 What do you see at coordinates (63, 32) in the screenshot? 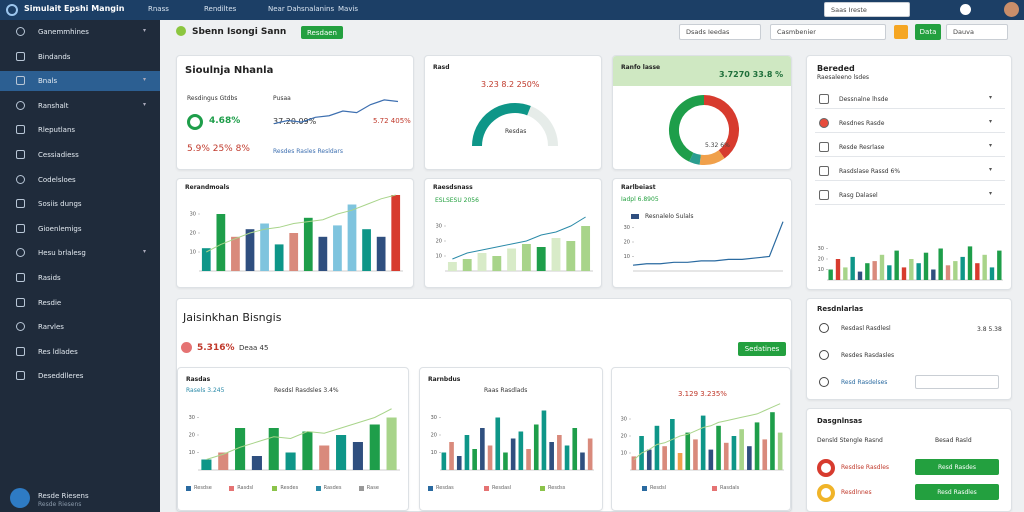
I see `nav-item: Ganemmhines` at bounding box center [63, 32].